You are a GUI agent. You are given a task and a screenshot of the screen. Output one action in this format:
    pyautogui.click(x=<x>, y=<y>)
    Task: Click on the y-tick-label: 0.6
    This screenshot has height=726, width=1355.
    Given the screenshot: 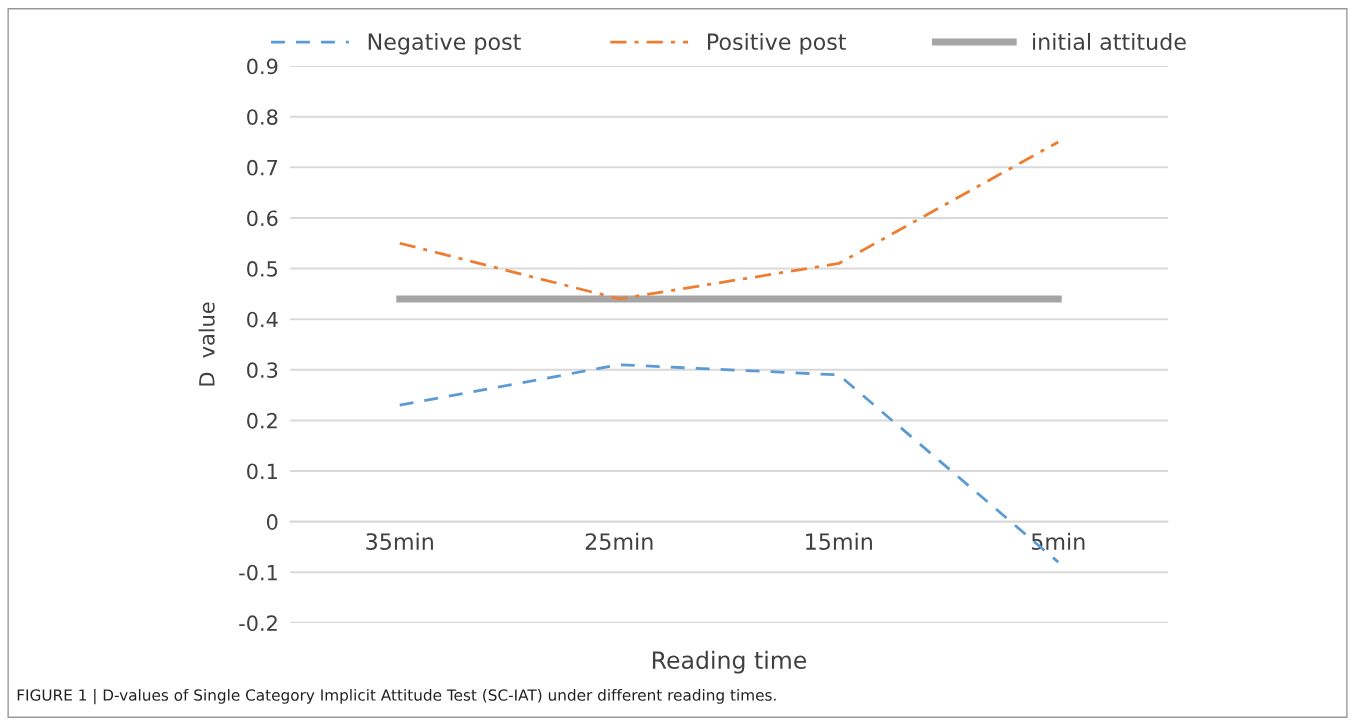 What is the action you would take?
    pyautogui.click(x=262, y=218)
    